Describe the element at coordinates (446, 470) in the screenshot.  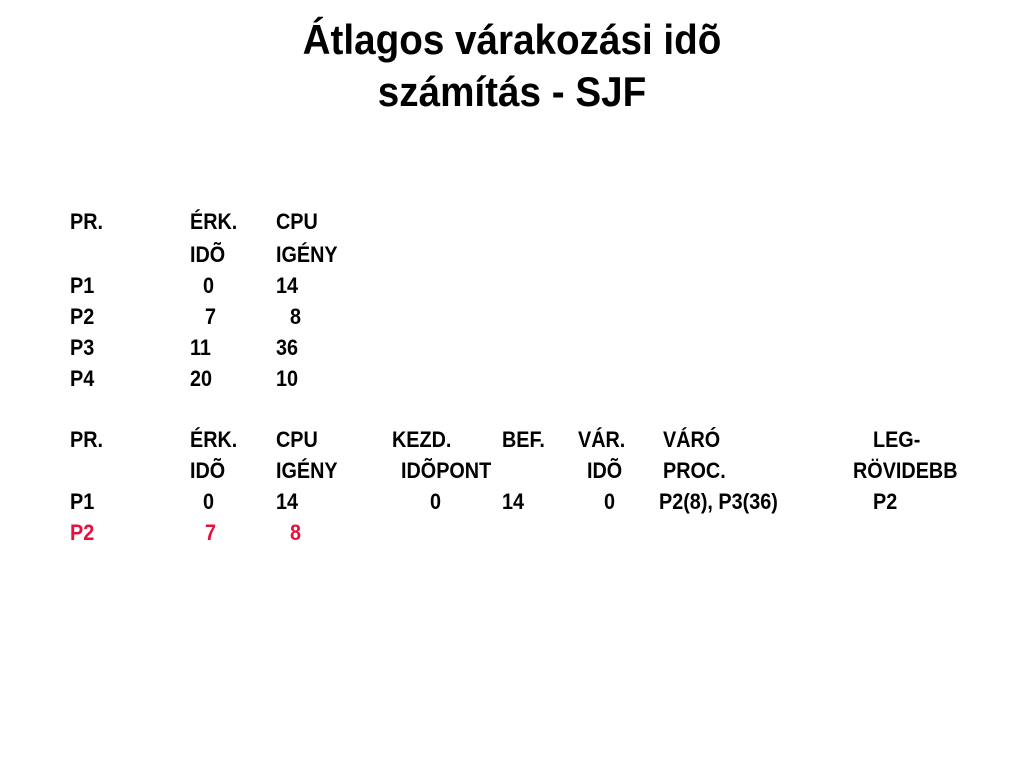
I see `column-header: IDÕPONT` at that location.